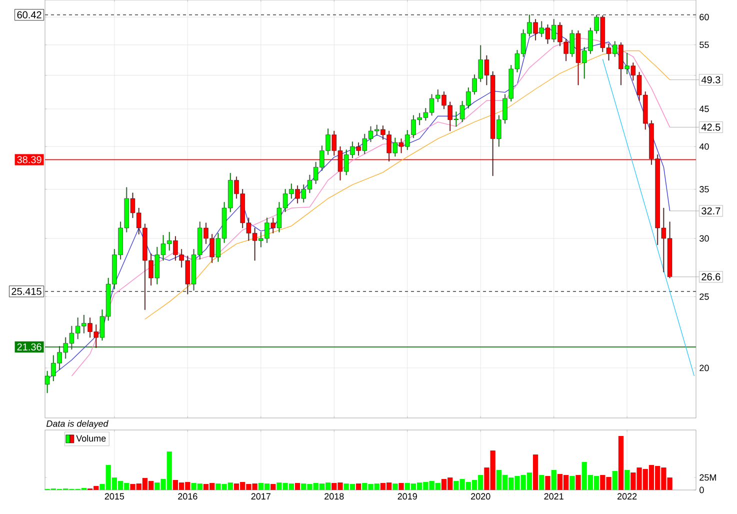 Image resolution: width=737 pixels, height=514 pixels. What do you see at coordinates (704, 238) in the screenshot?
I see `y-tick-label: 30` at bounding box center [704, 238].